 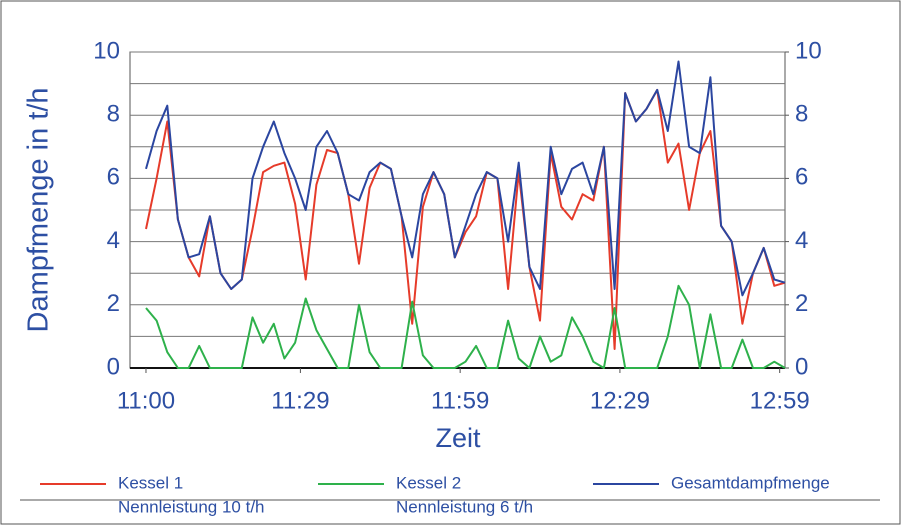 What do you see at coordinates (113, 177) in the screenshot?
I see `y-tick-label: 6` at bounding box center [113, 177].